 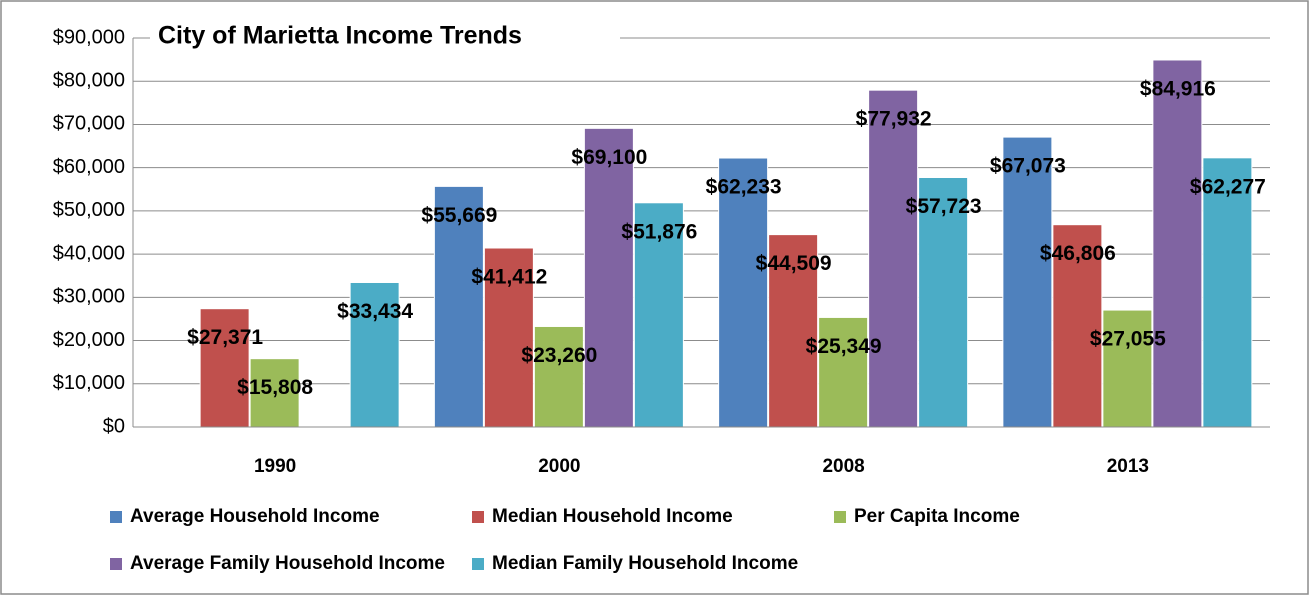 What do you see at coordinates (1128, 339) in the screenshot?
I see `value-label: $27,055` at bounding box center [1128, 339].